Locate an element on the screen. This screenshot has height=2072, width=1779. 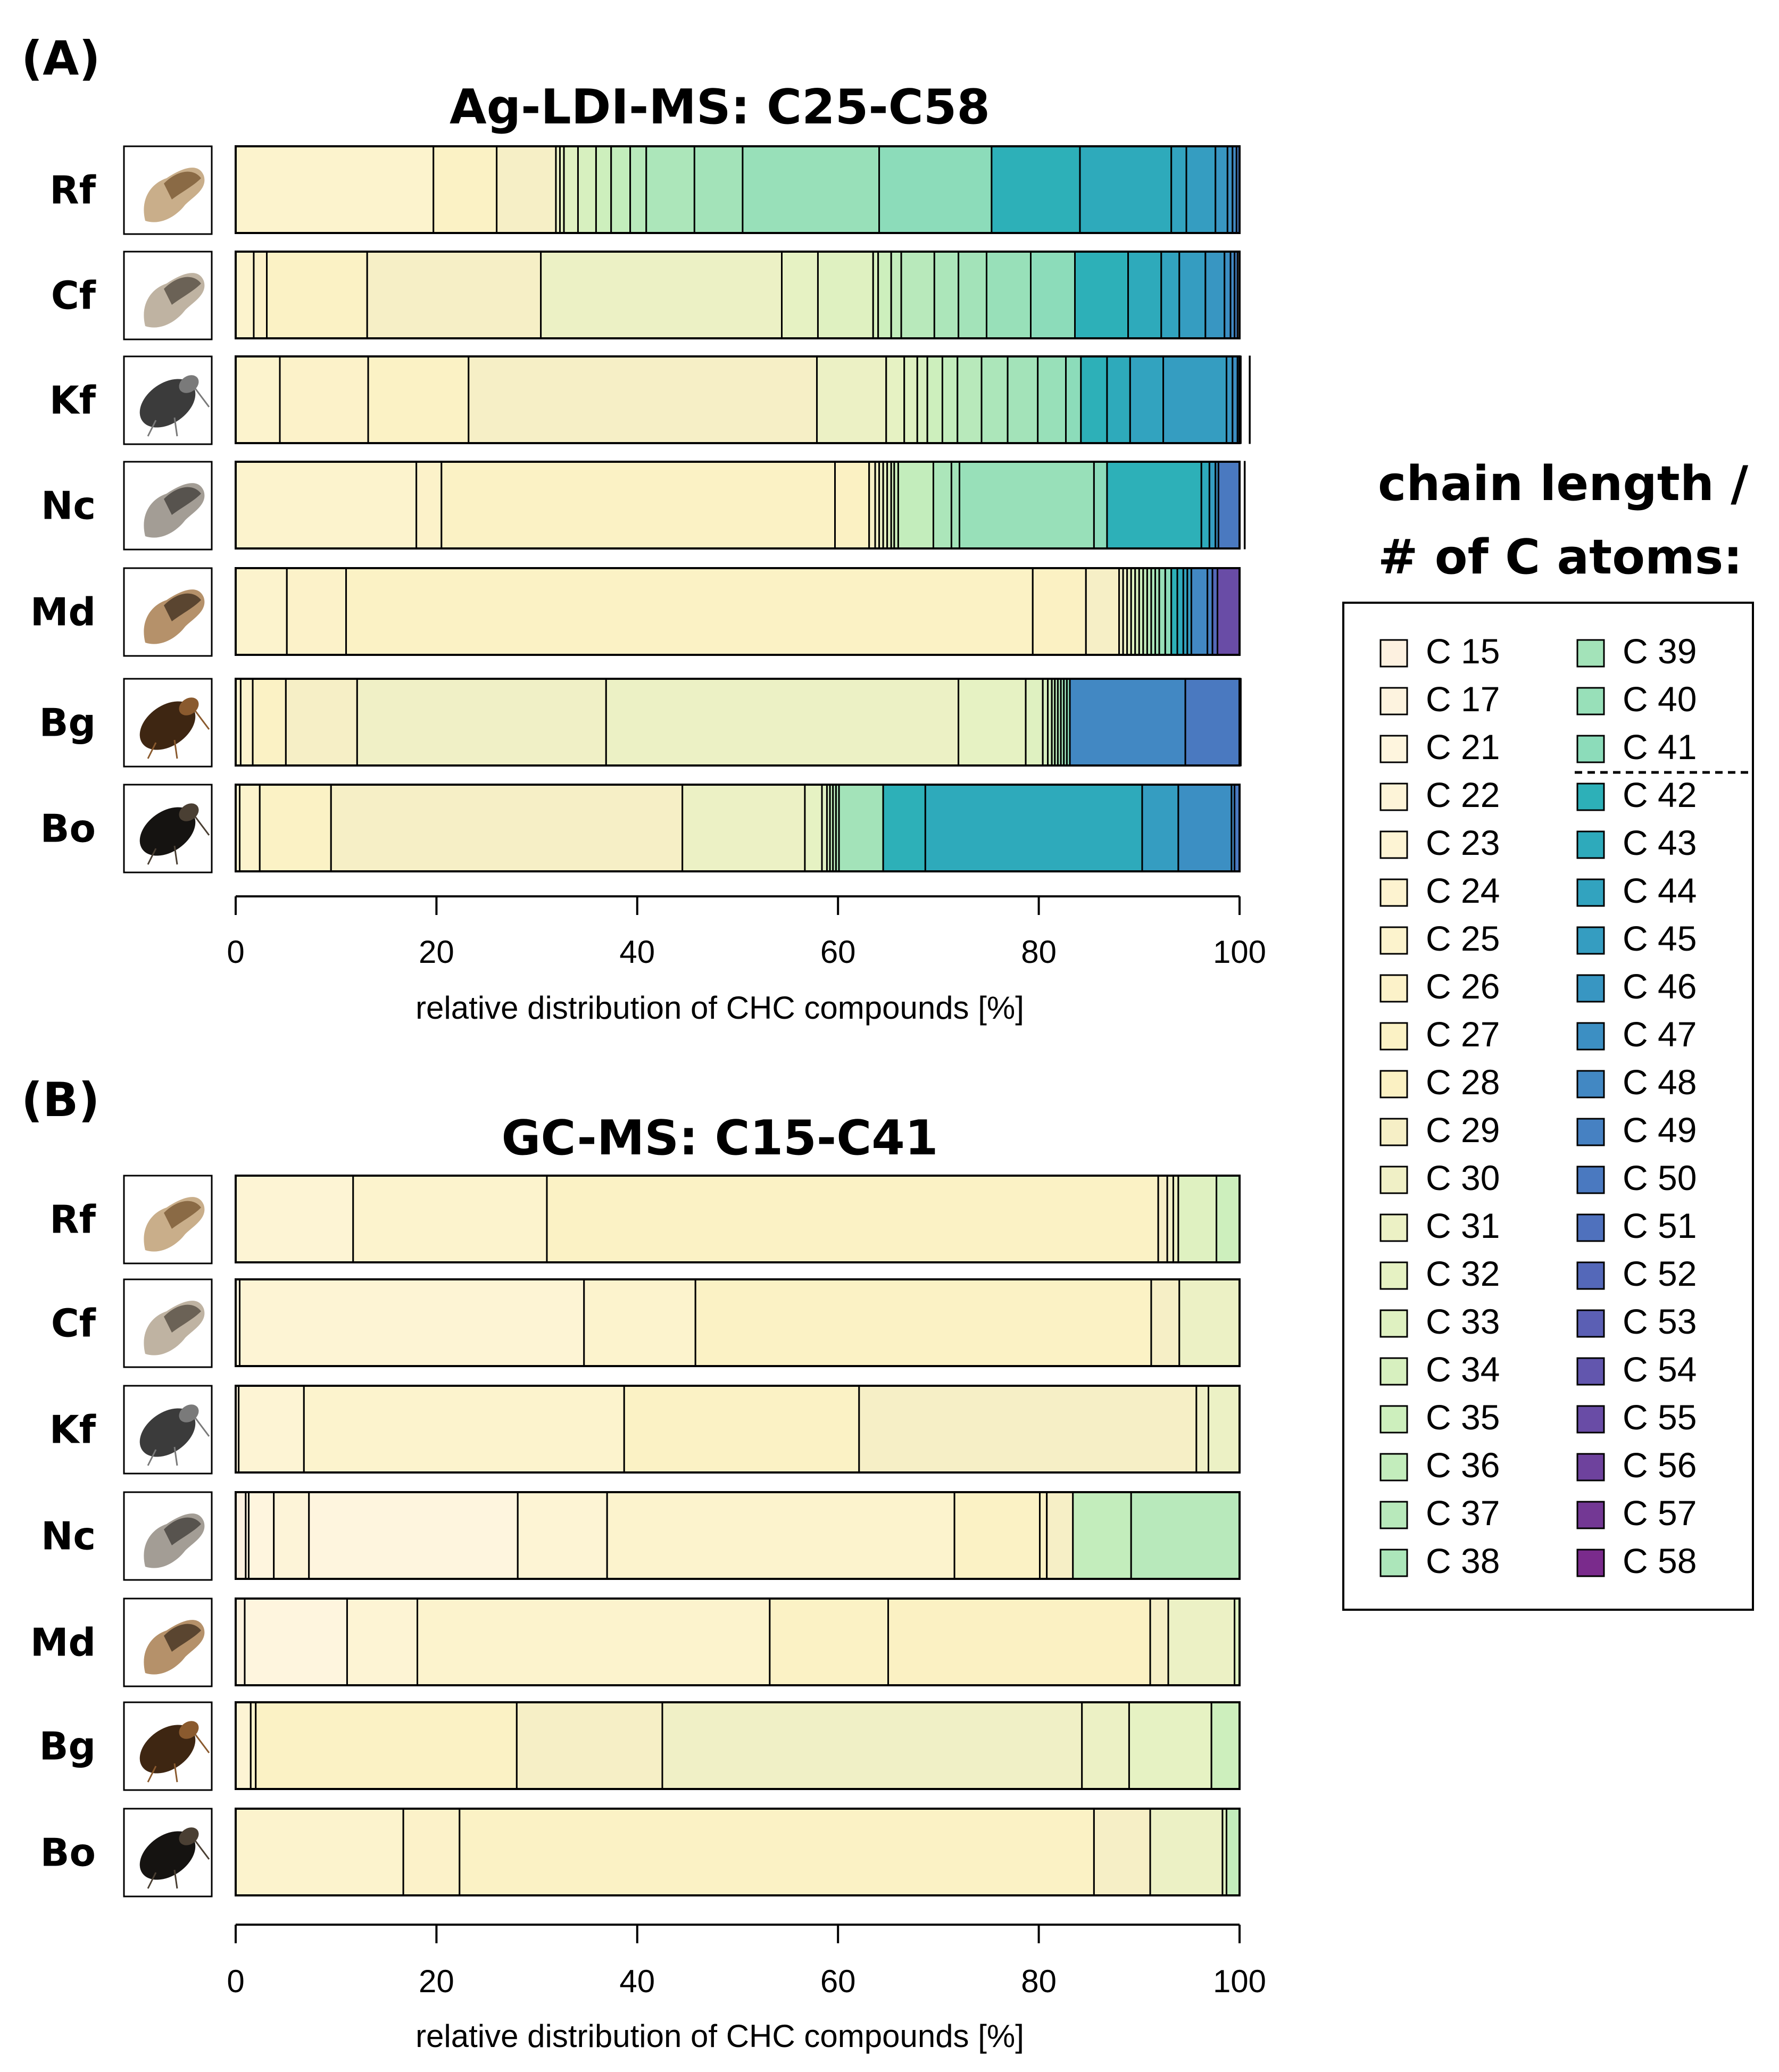
bar-row: Rf is located at coordinates (645, 190).